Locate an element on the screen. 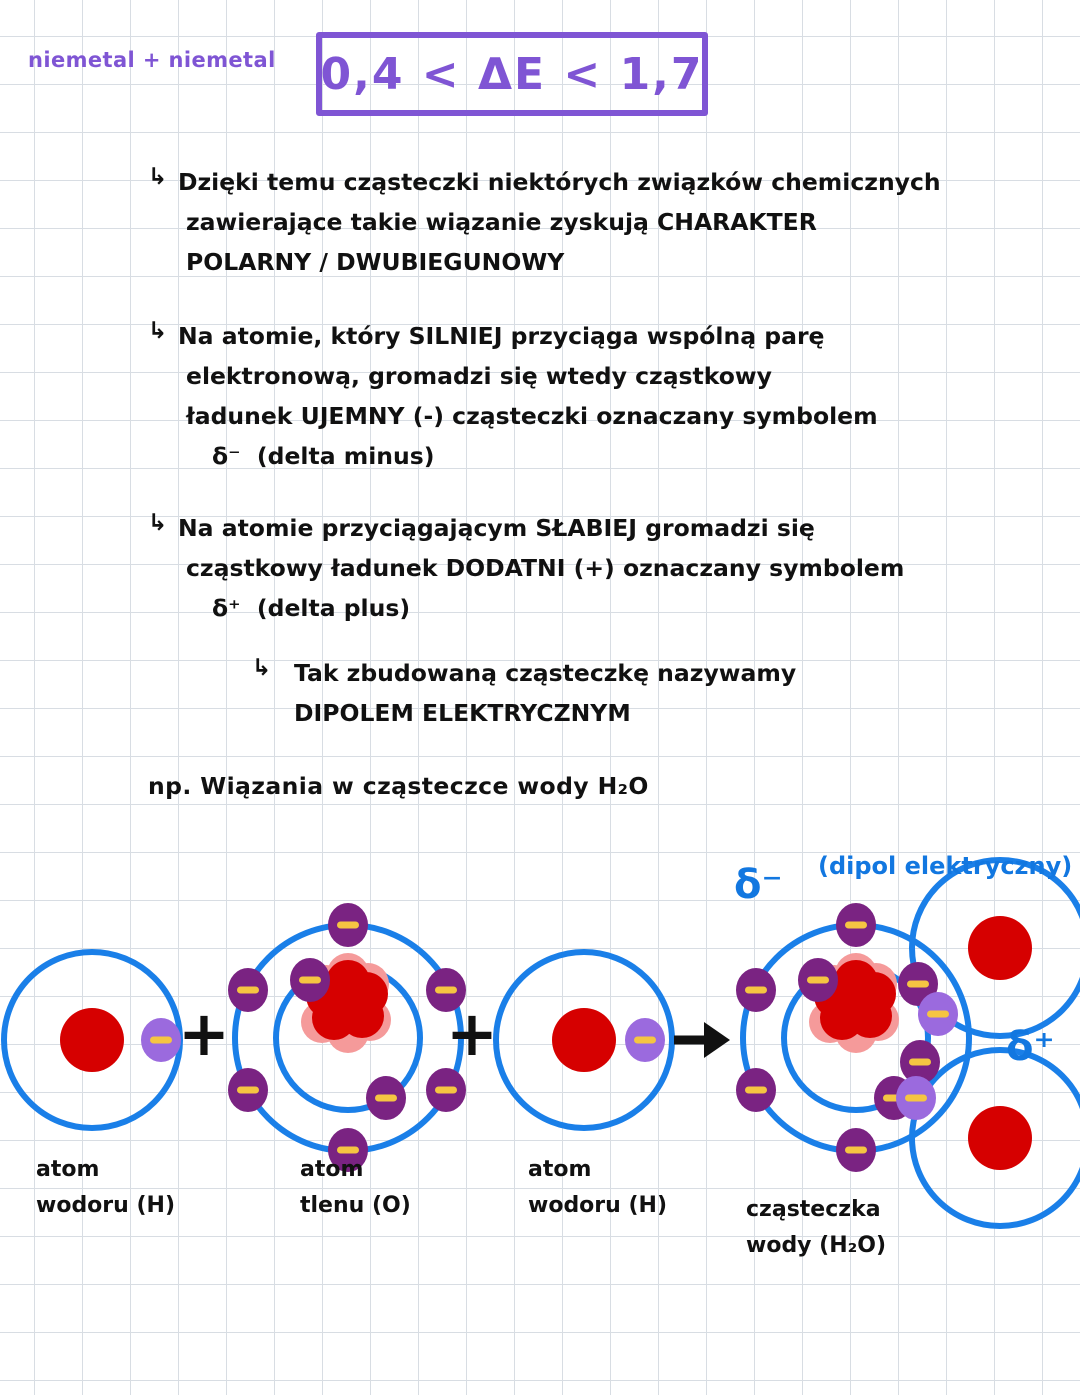  hydrogen-right-shell is located at coordinates (584, 1040).